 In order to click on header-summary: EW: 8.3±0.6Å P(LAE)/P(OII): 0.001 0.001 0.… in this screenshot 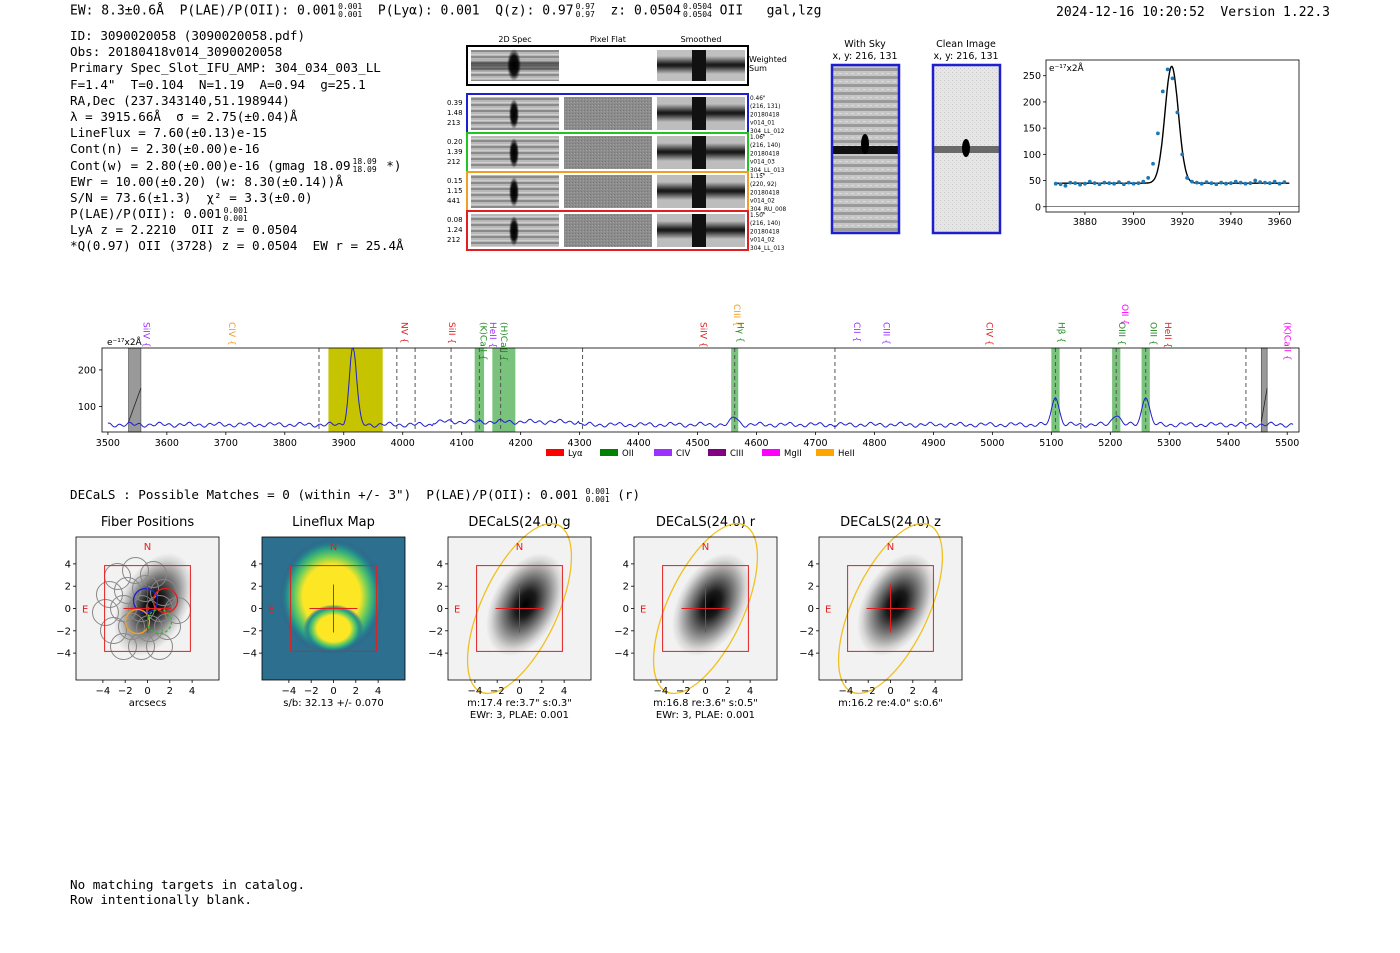, I will do `click(445, 11)`.